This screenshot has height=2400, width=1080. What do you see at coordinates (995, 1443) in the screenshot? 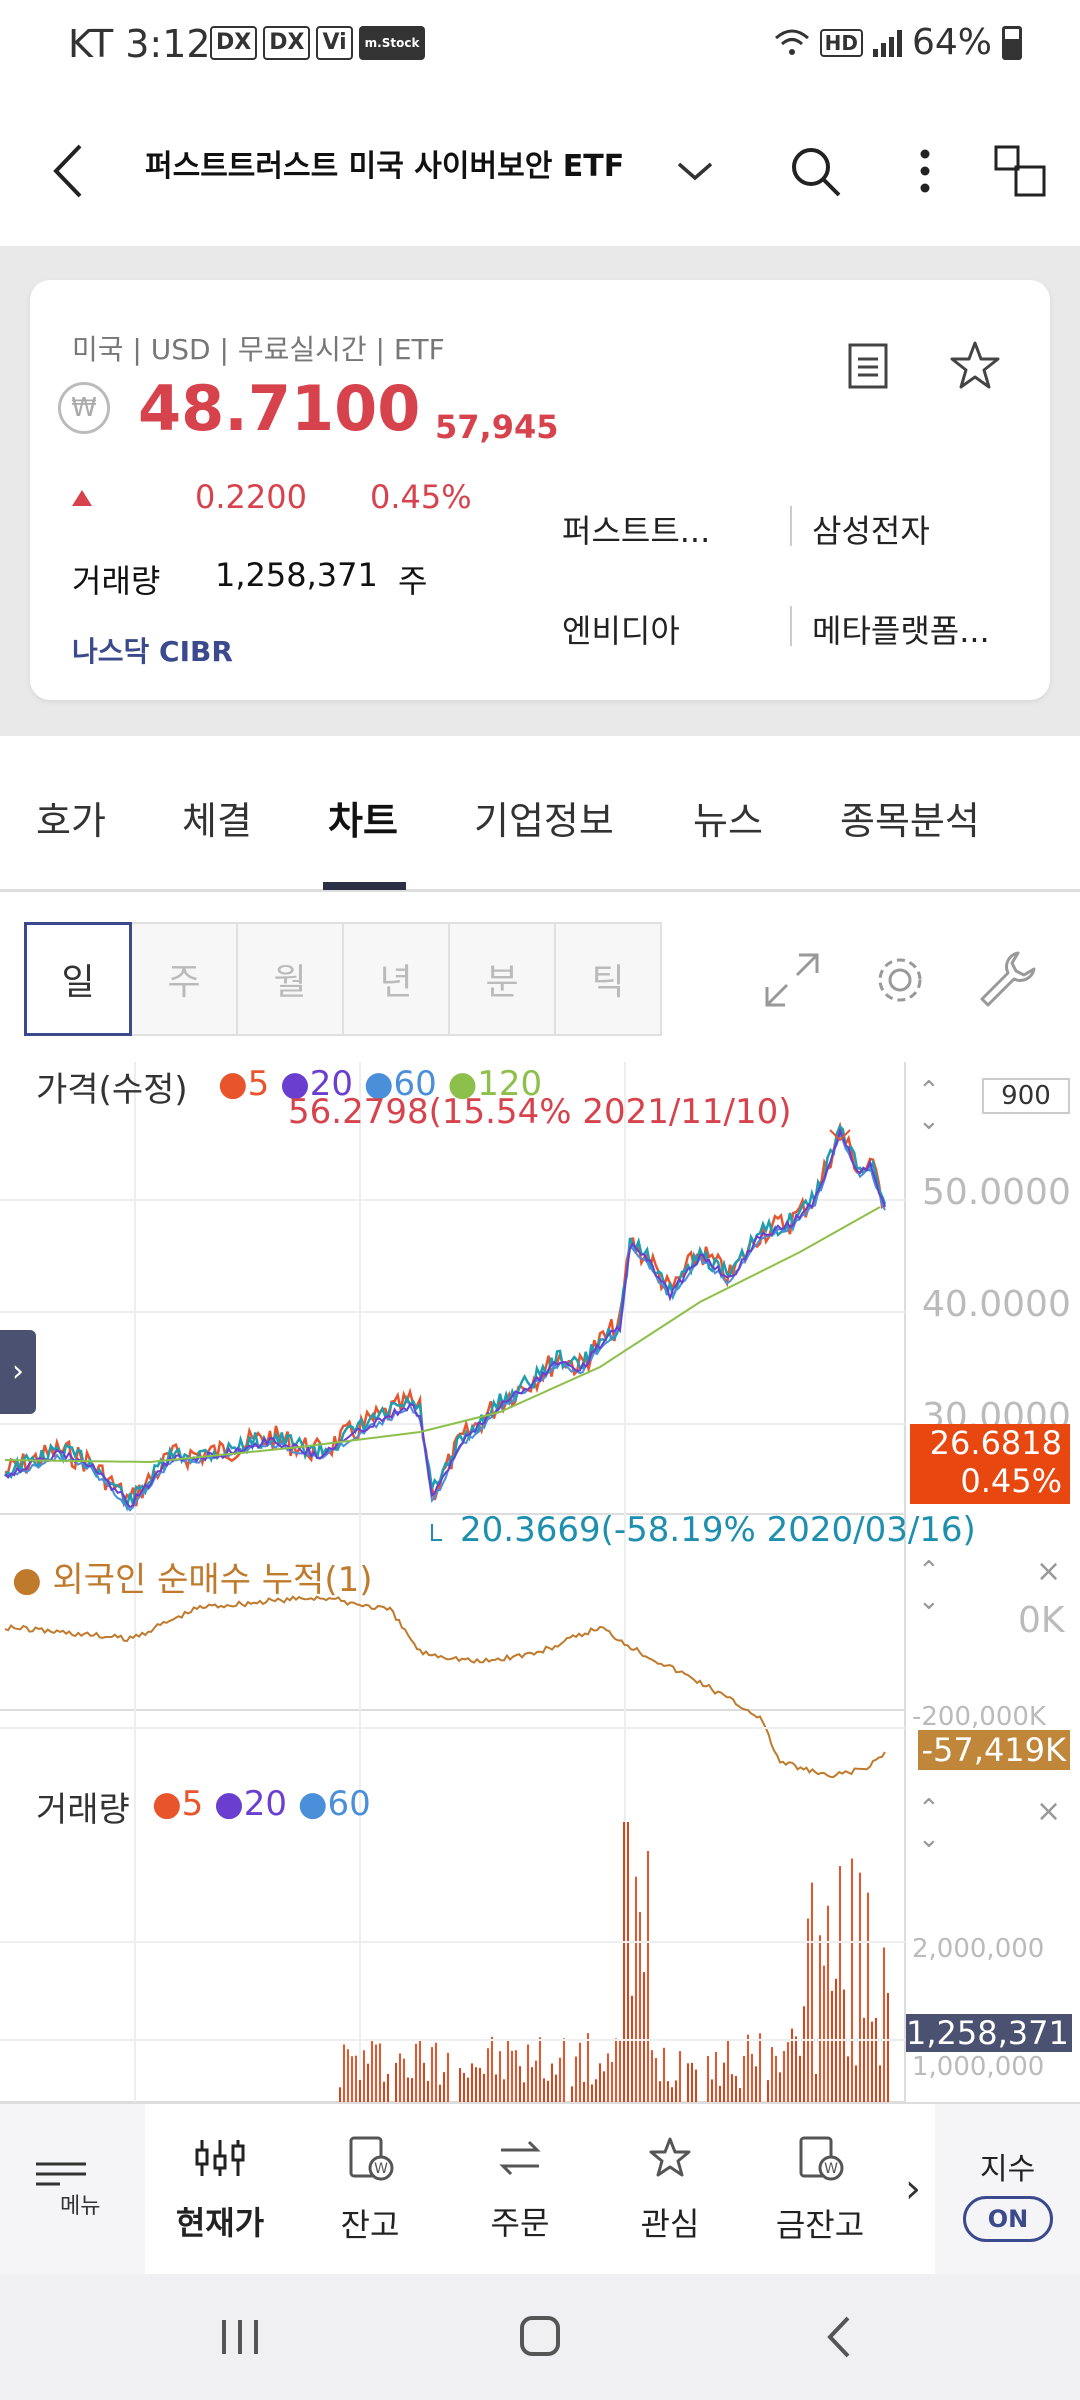
I see `current-price-badge-value: 26.6818` at bounding box center [995, 1443].